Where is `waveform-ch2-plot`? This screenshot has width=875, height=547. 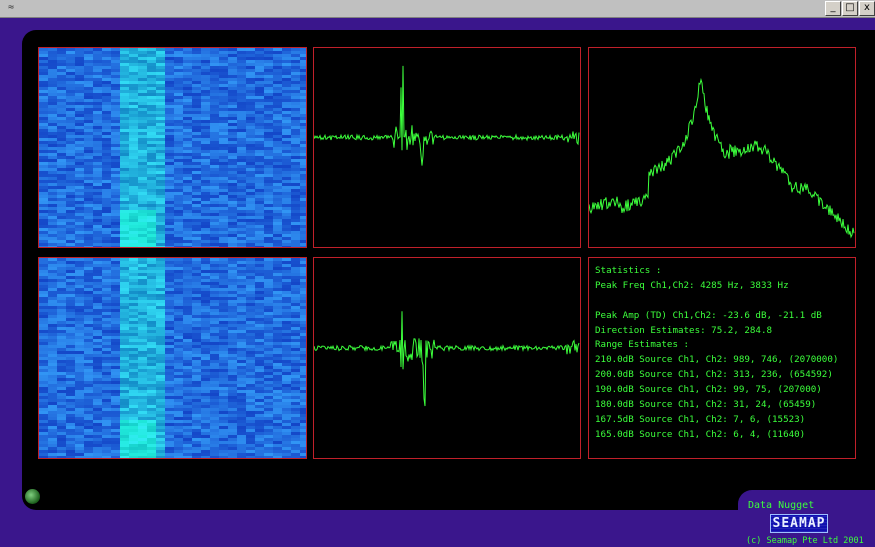 waveform-ch2-plot is located at coordinates (447, 359).